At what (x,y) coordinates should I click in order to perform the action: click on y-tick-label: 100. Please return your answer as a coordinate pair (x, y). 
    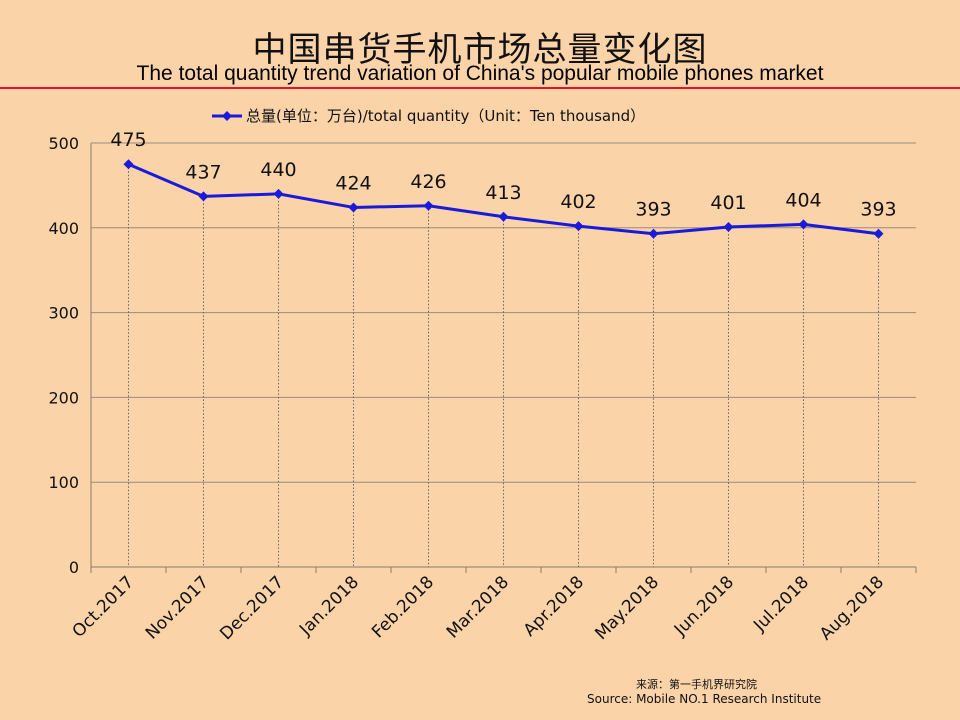
    Looking at the image, I should click on (63, 482).